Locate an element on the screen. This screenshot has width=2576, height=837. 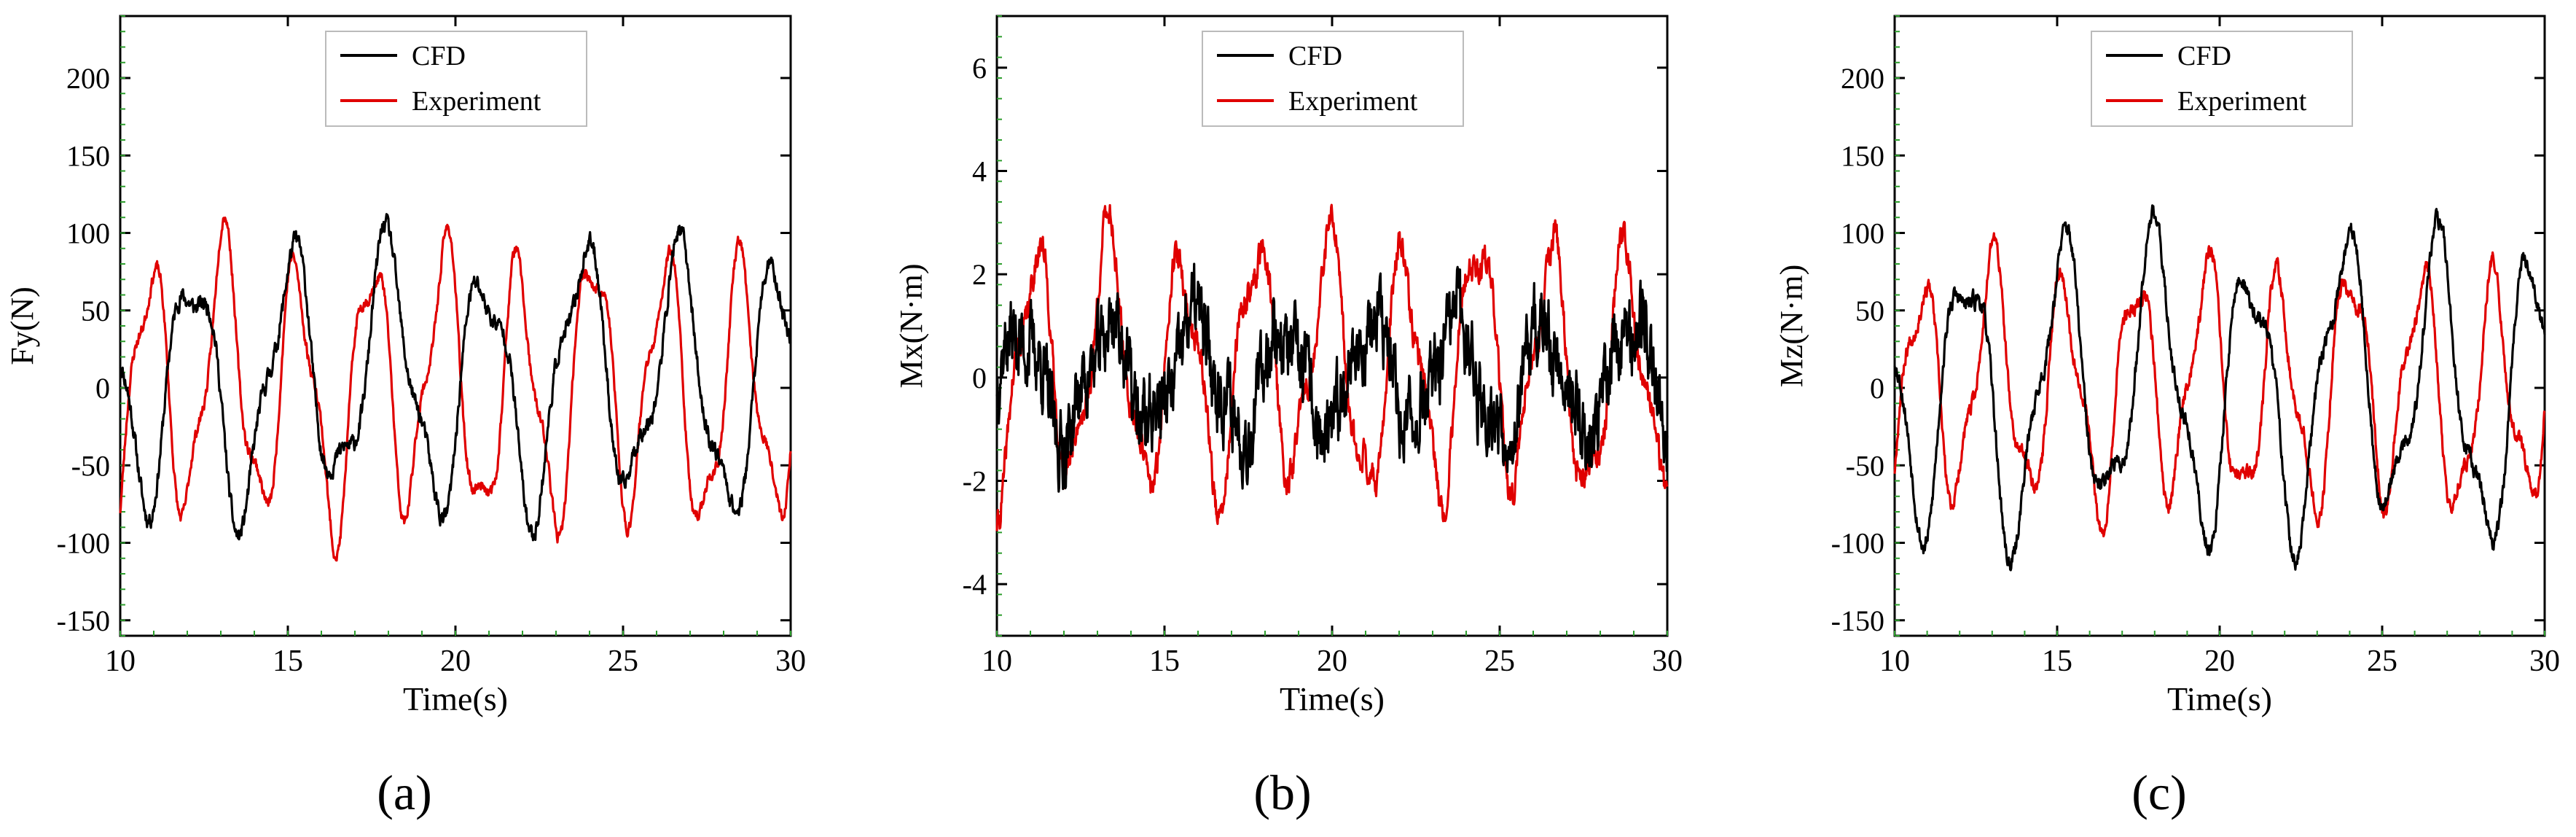
x-axis-label-b: Time(s) is located at coordinates (1332, 698).